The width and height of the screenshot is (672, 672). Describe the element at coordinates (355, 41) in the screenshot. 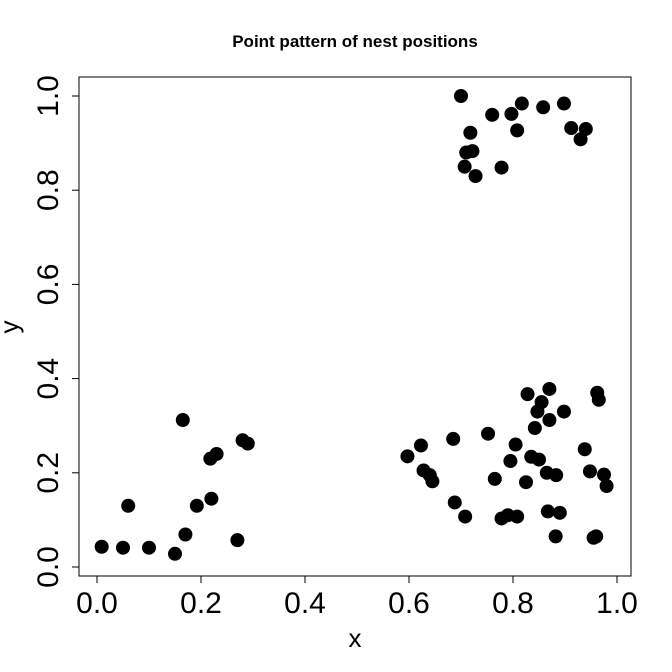

I see `chart-title: Point pattern of nest positions` at that location.